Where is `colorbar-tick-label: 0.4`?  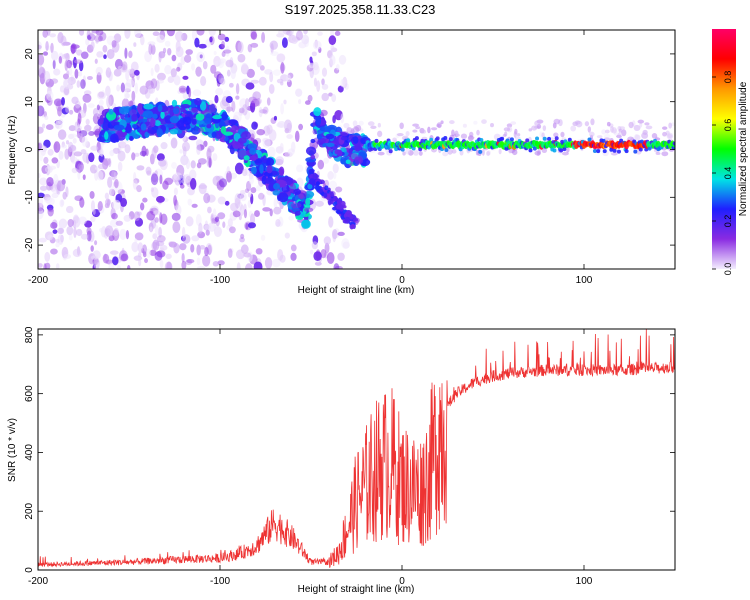
colorbar-tick-label: 0.4 is located at coordinates (728, 173).